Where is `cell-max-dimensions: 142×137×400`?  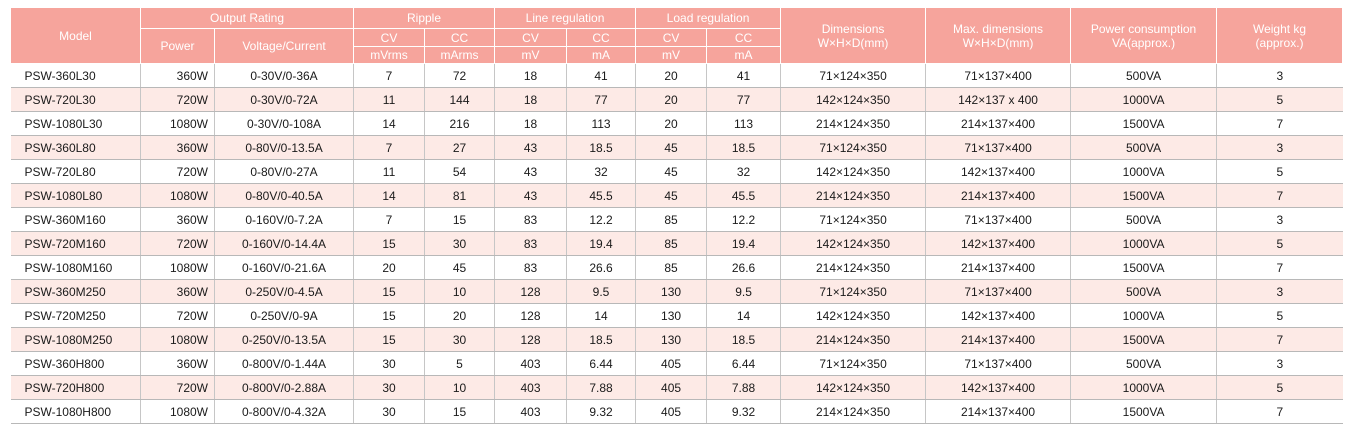
cell-max-dimensions: 142×137×400 is located at coordinates (998, 387).